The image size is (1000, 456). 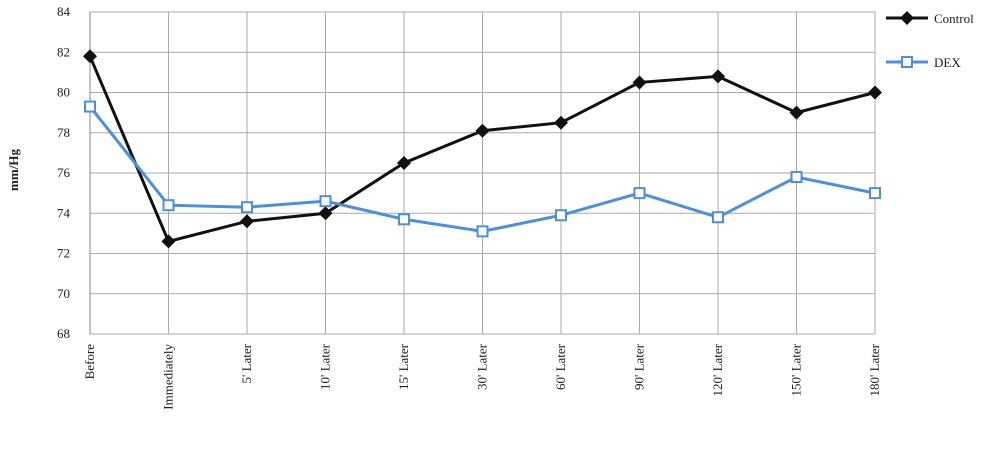 I want to click on y-tick-label: 74, so click(x=64, y=212).